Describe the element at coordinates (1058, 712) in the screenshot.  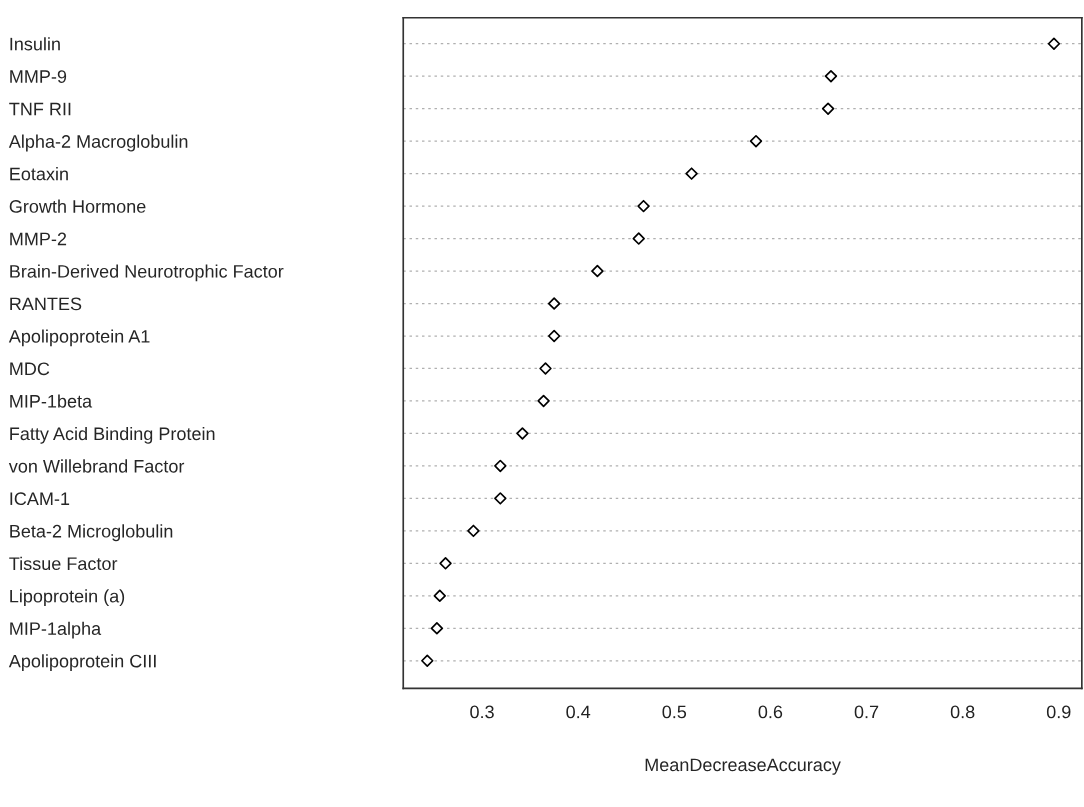
I see `x-tick-label: 0.9` at that location.